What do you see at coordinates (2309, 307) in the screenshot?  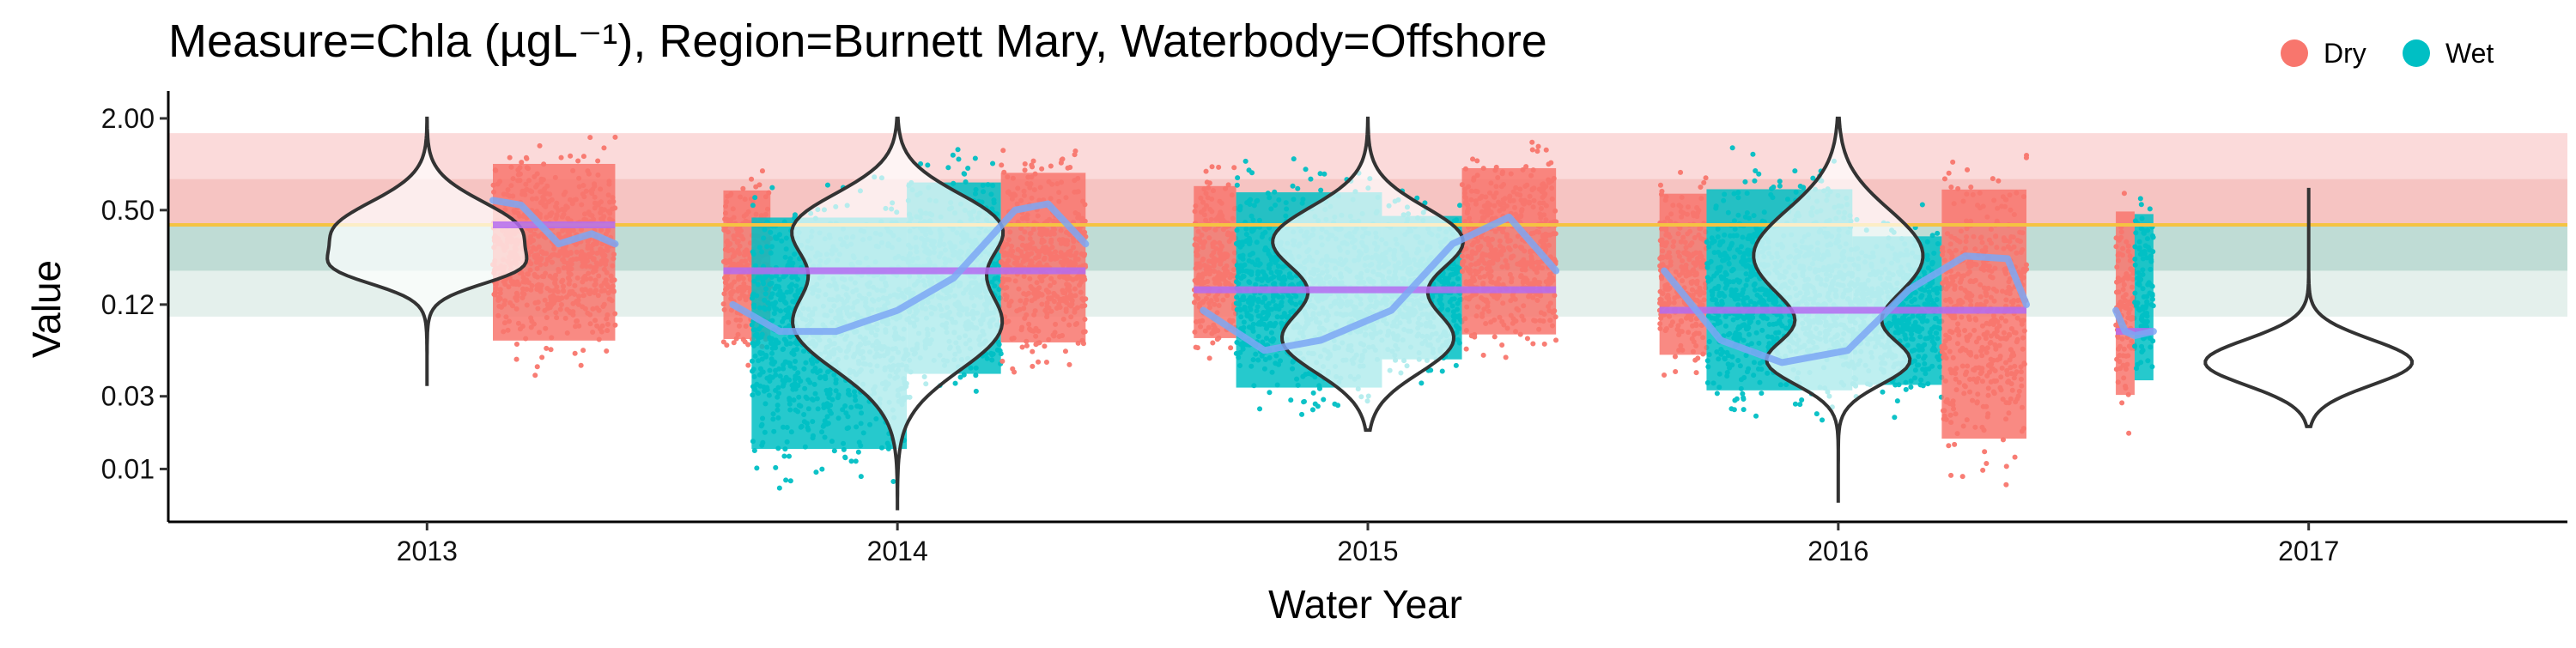 I see `violin-2017` at bounding box center [2309, 307].